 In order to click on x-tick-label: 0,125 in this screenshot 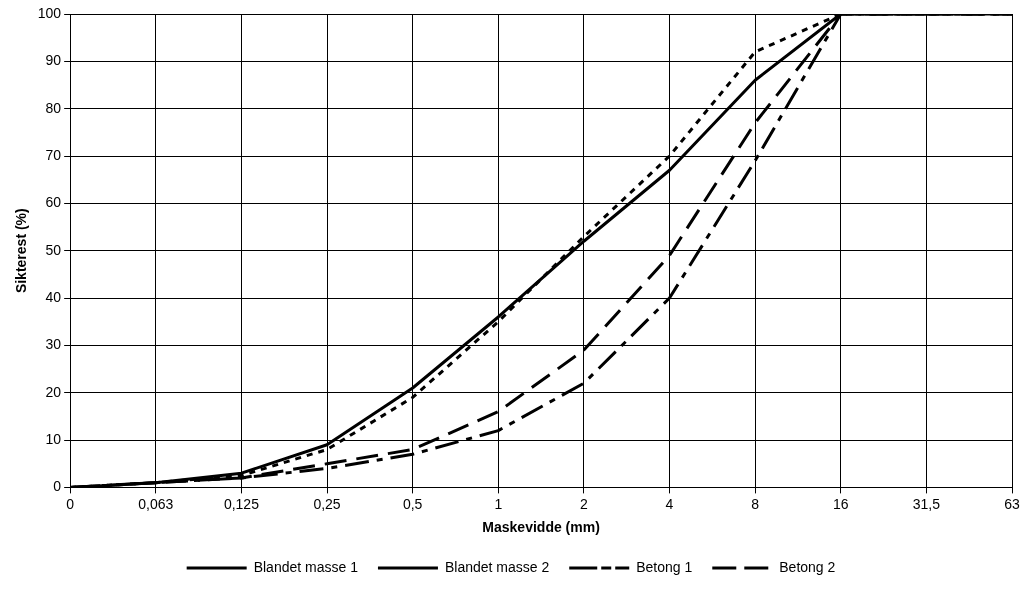, I will do `click(241, 503)`.